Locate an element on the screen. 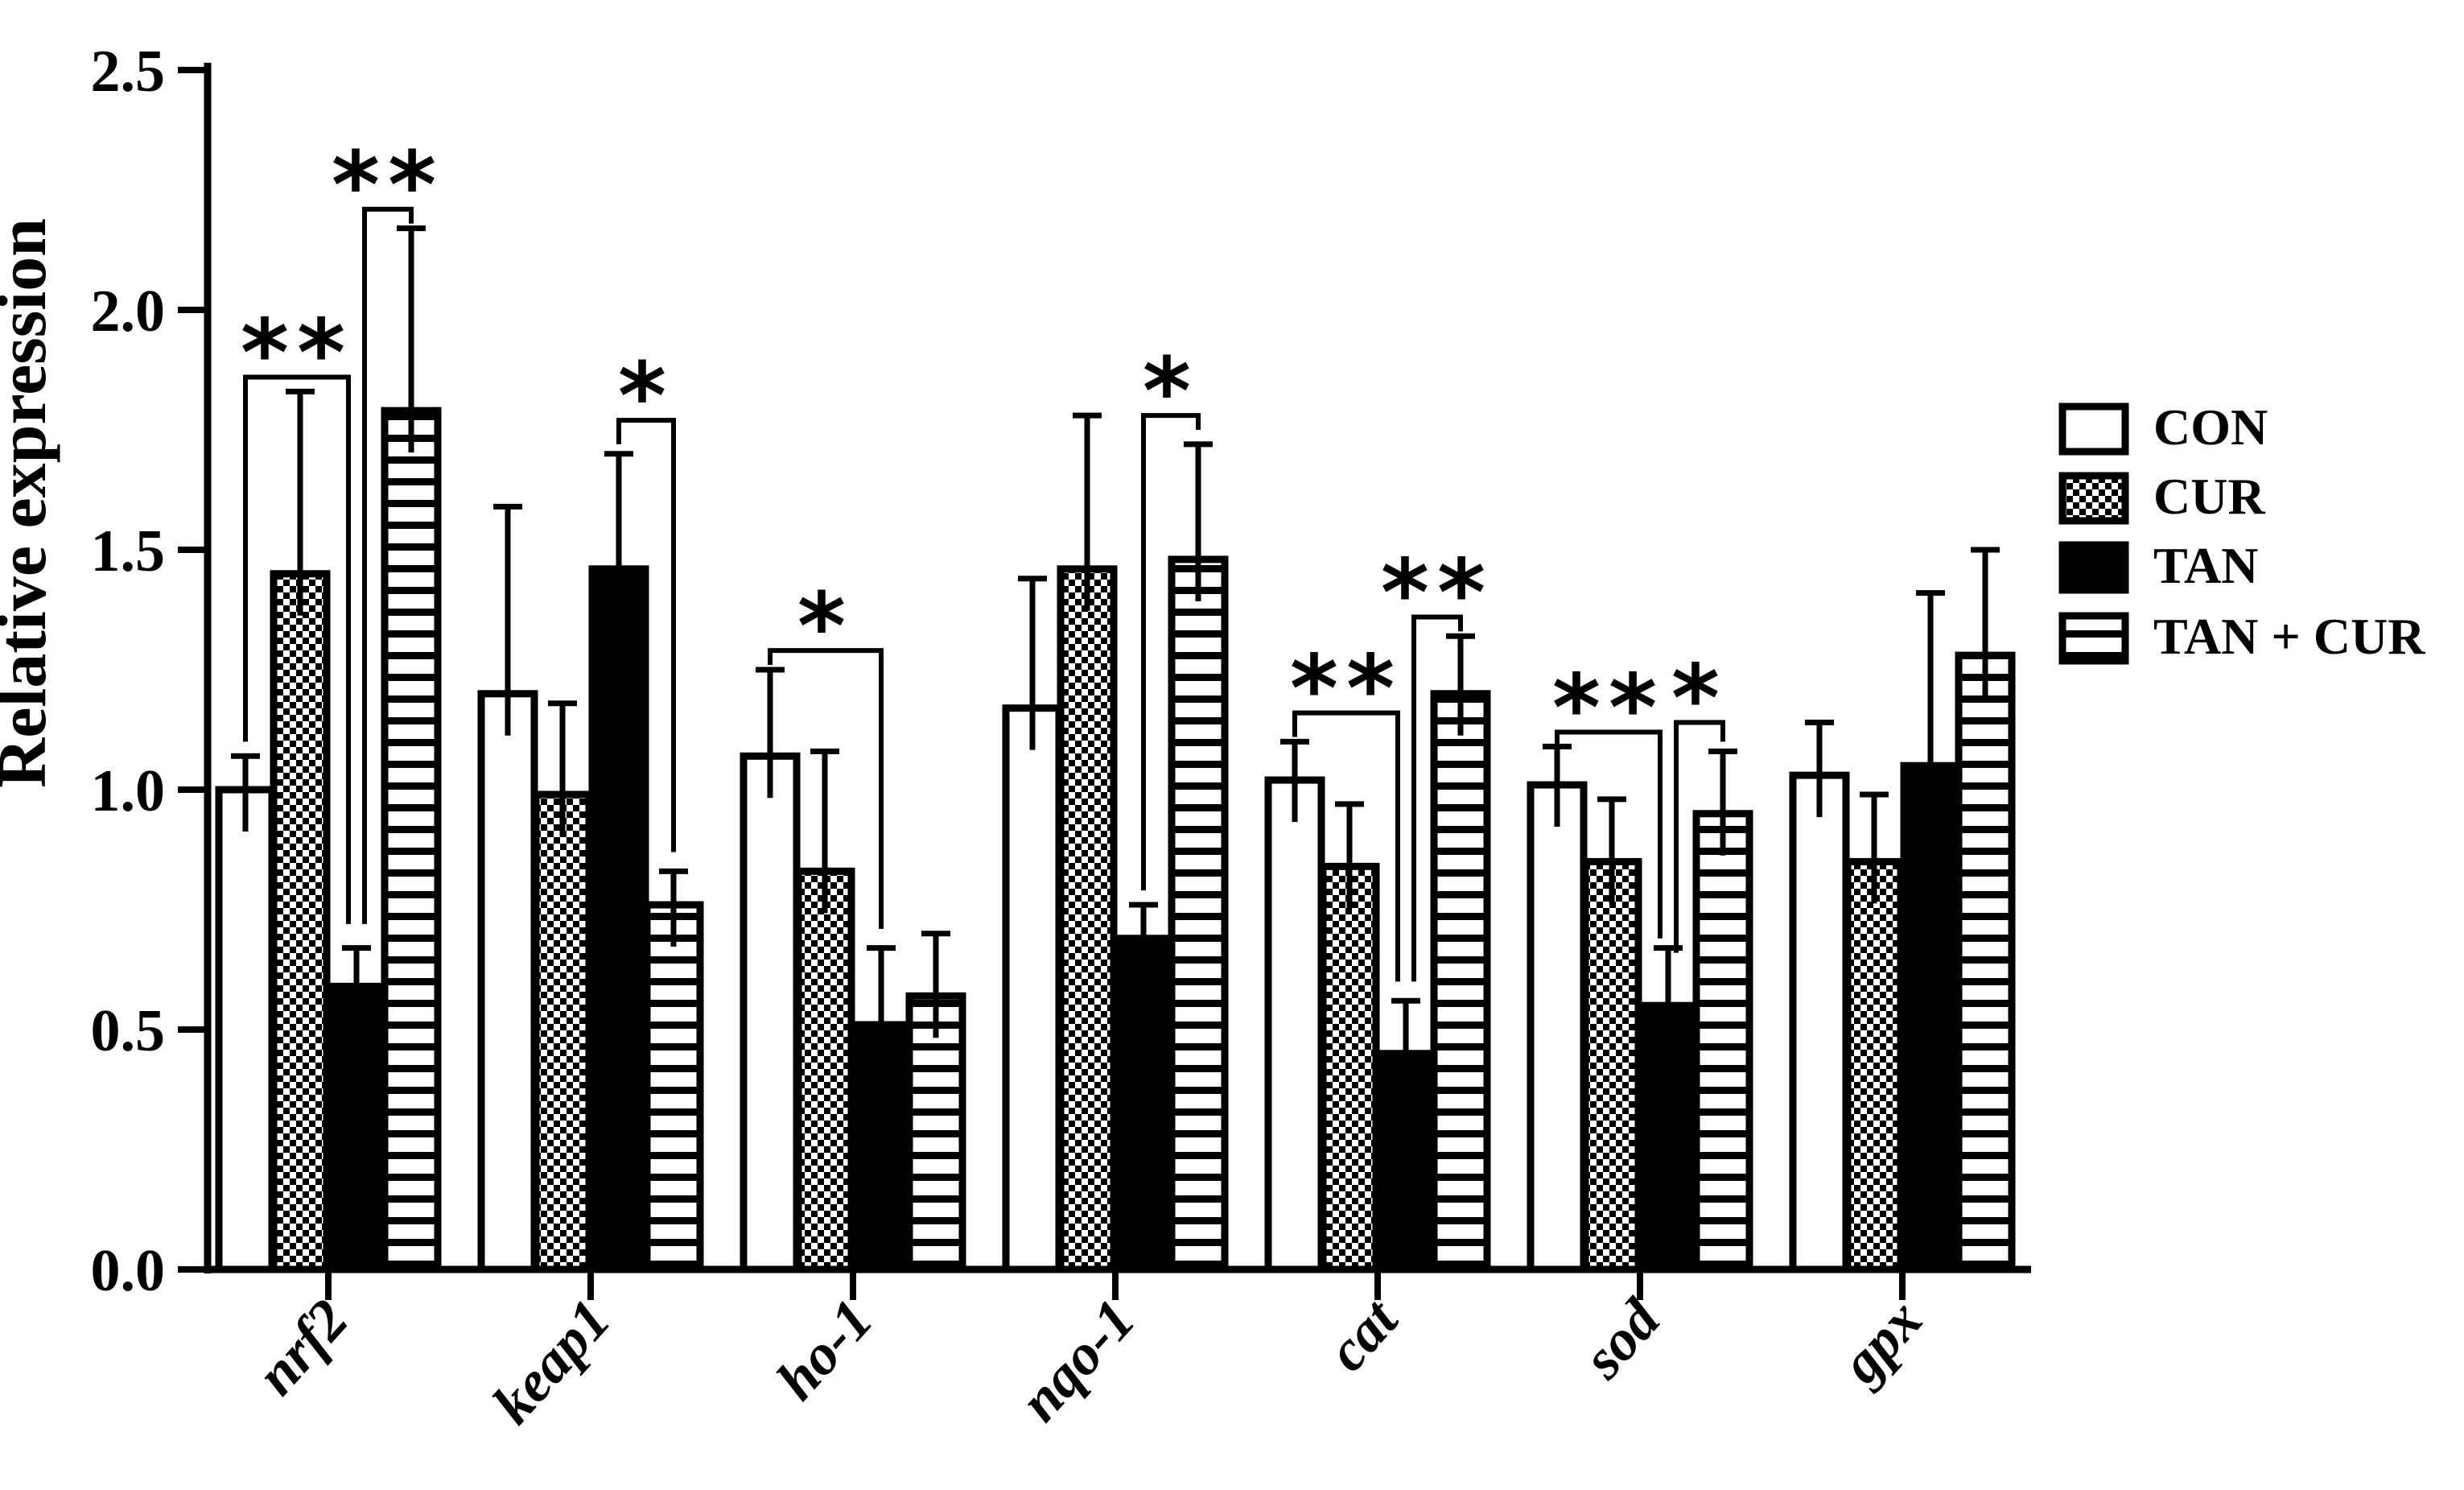  bar-CUR-sod is located at coordinates (1611, 1065).